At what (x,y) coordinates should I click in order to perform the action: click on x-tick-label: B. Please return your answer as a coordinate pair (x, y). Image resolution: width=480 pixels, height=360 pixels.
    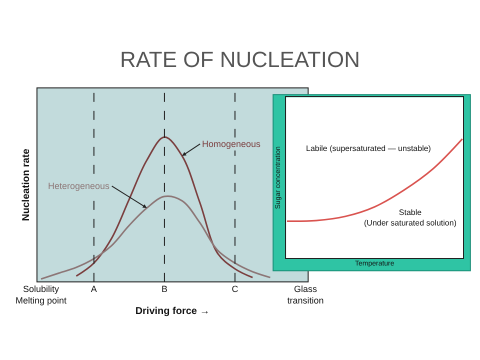
    Looking at the image, I should click on (164, 289).